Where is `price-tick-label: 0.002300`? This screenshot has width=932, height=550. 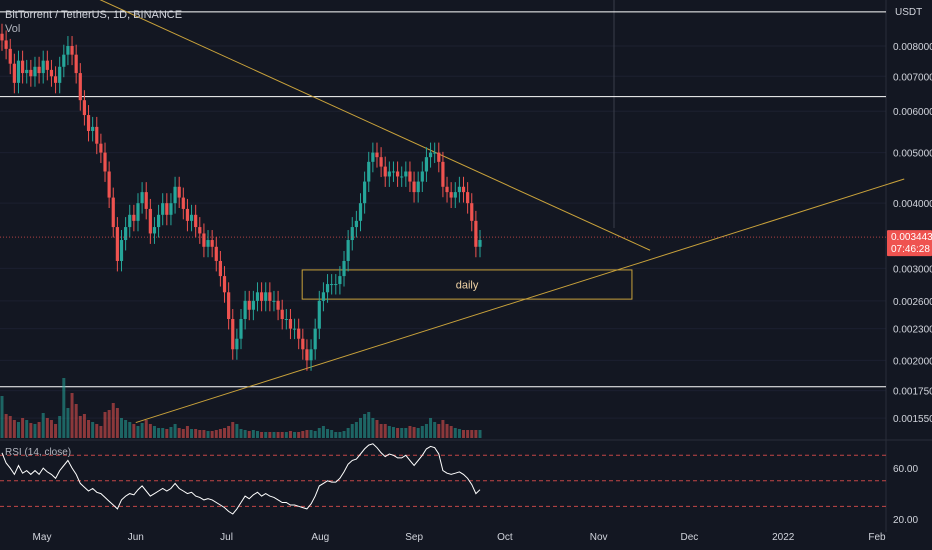 price-tick-label: 0.002300 is located at coordinates (912, 330).